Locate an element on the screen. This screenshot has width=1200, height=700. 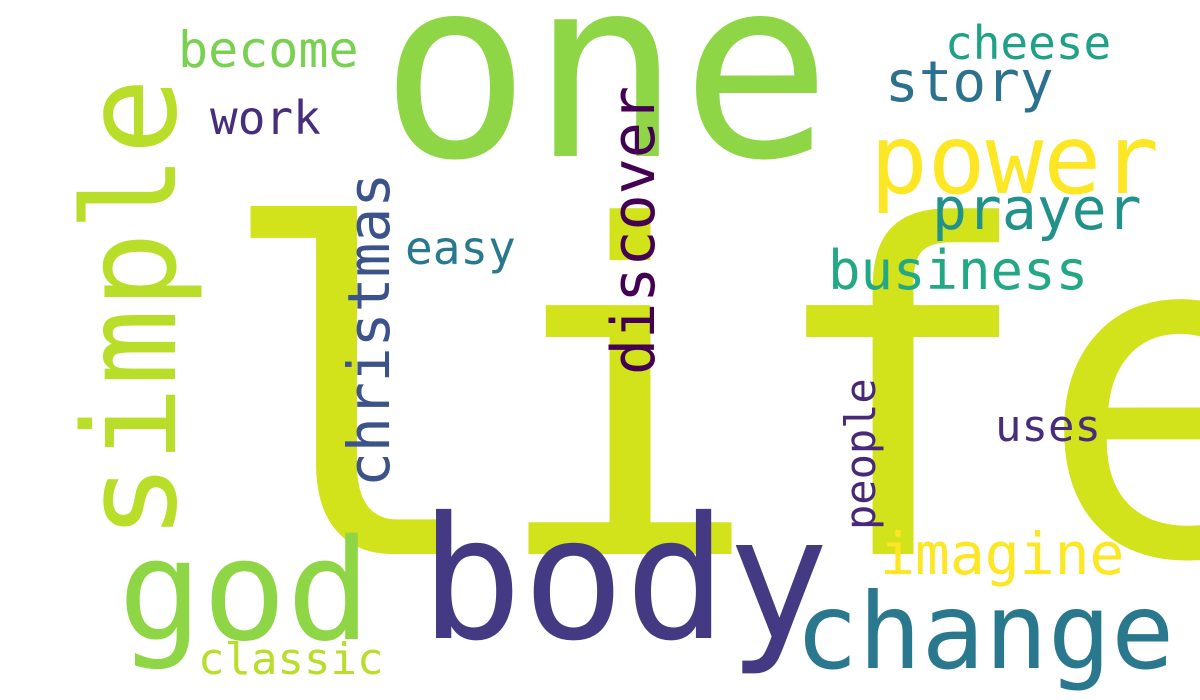
word-uses: uses is located at coordinates (1048, 426).